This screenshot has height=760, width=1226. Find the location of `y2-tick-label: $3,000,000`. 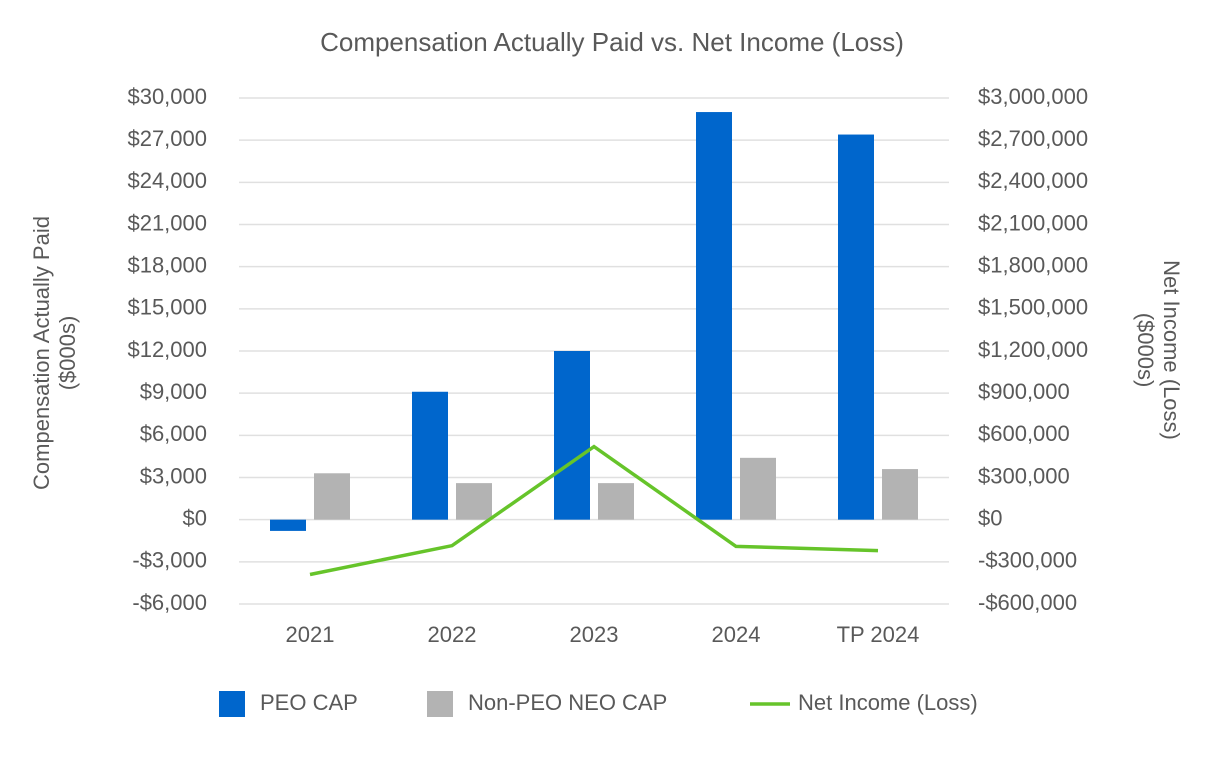

y2-tick-label: $3,000,000 is located at coordinates (1033, 96).